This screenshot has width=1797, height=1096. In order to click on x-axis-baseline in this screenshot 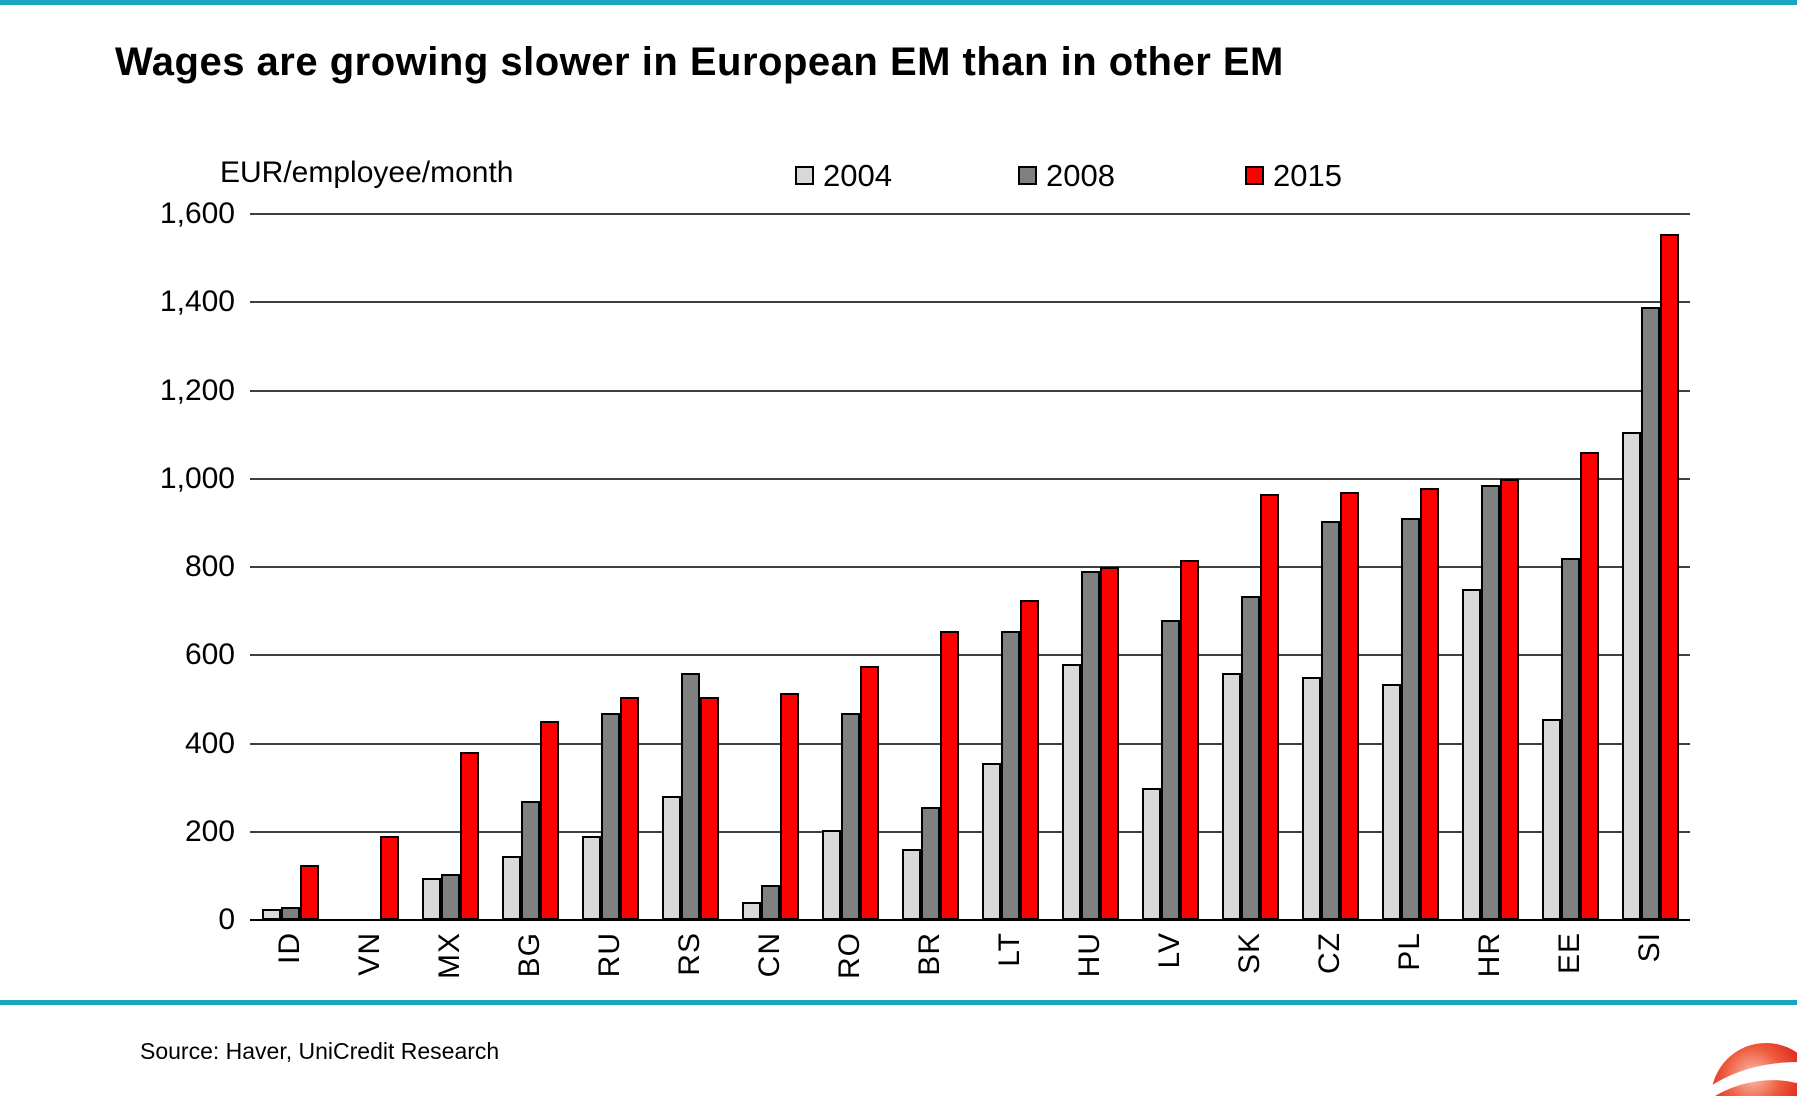, I will do `click(970, 920)`.